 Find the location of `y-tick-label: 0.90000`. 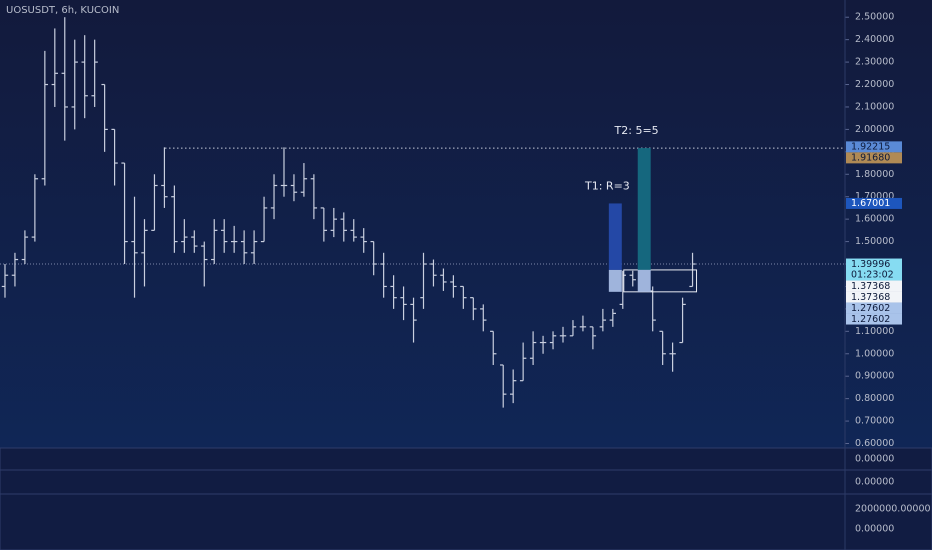

y-tick-label: 0.90000 is located at coordinates (874, 376).